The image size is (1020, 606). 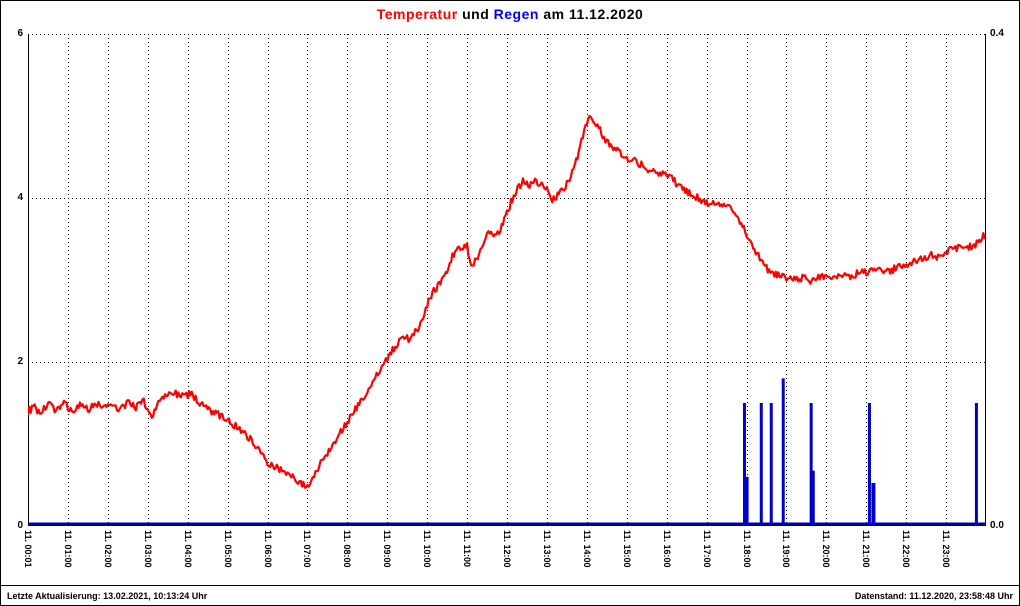 I want to click on y-right-tick-label: 0.4, so click(x=997, y=33).